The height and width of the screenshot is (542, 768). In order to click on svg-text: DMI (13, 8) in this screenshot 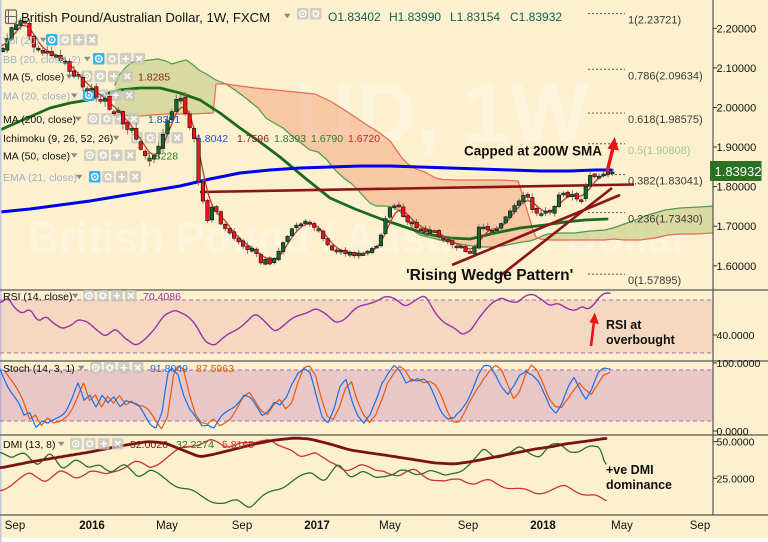, I will do `click(29, 445)`.